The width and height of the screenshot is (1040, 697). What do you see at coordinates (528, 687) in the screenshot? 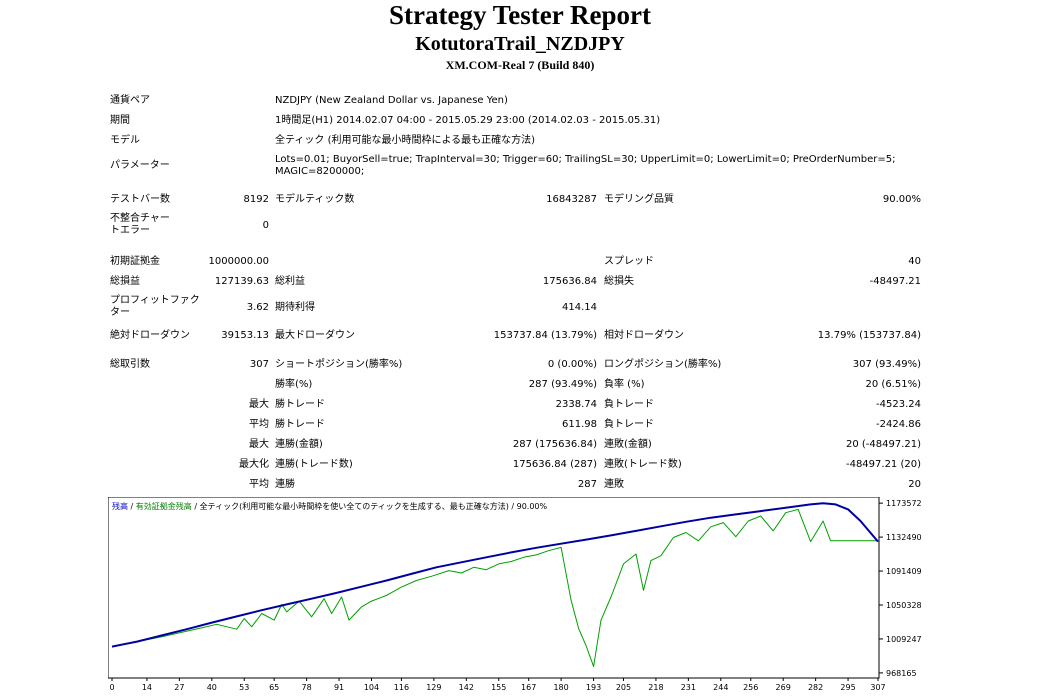
I see `x-tick-label: 167` at bounding box center [528, 687].